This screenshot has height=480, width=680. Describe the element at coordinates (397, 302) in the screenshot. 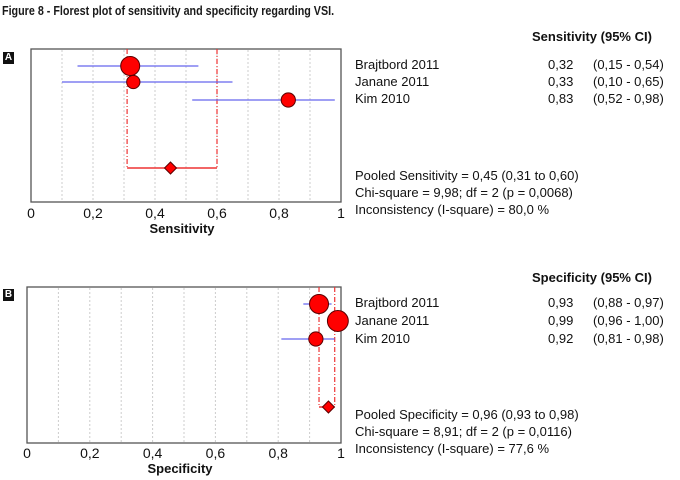

I see `panel-b-study-name: Brajtbord 2011` at that location.